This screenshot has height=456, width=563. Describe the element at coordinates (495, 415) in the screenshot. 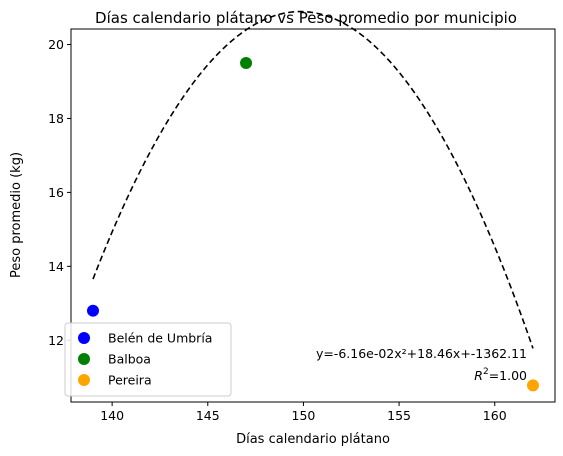

I see `x-tick-label: 160` at that location.